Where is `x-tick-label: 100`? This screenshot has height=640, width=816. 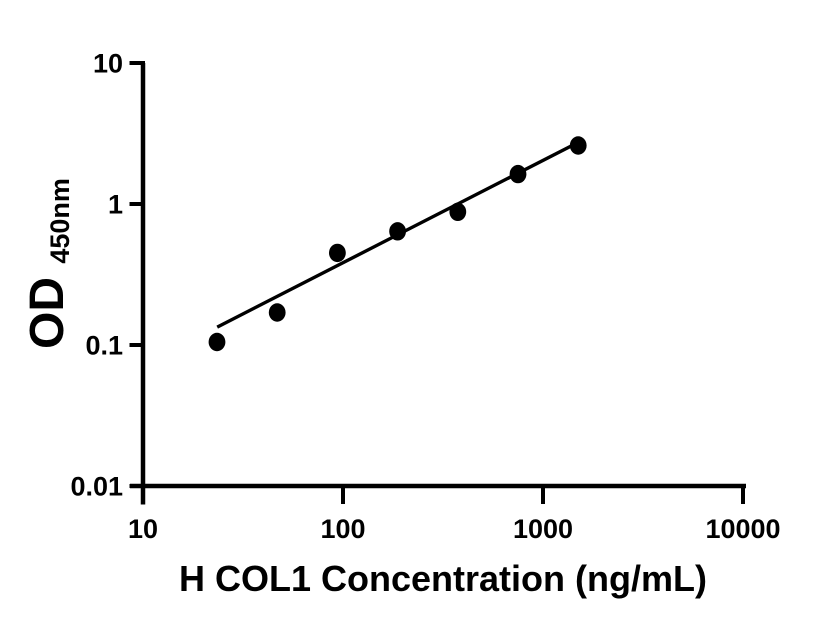 x-tick-label: 100 is located at coordinates (342, 529).